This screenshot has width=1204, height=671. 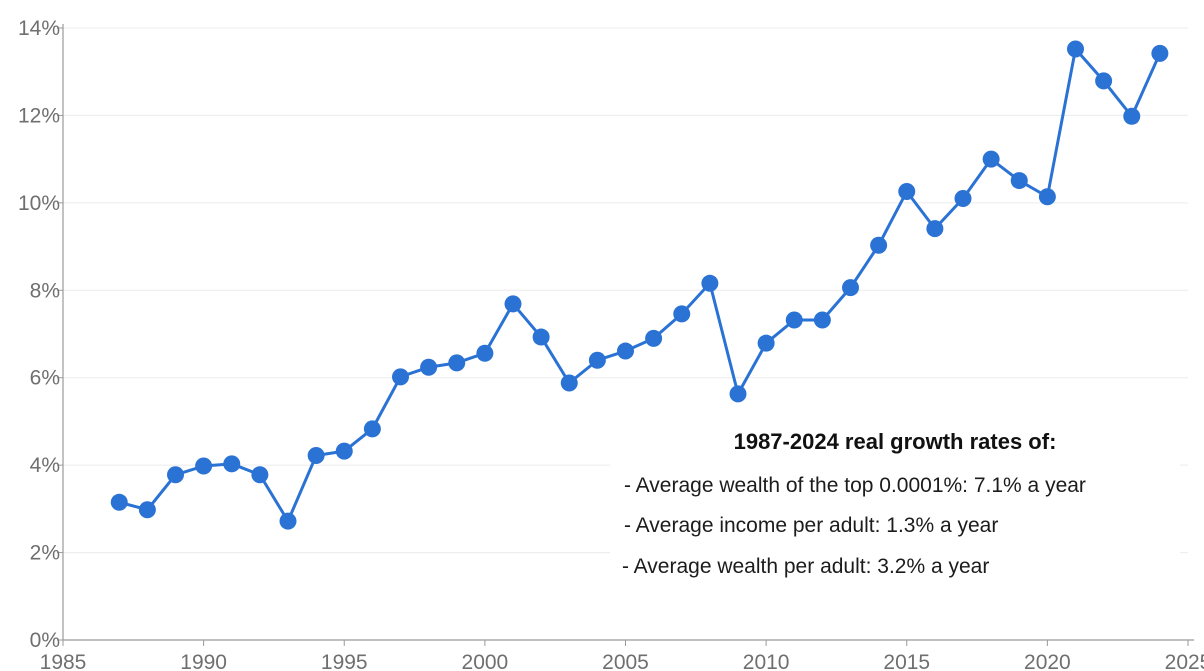 I want to click on x-tick-label: 2000, so click(x=485, y=661).